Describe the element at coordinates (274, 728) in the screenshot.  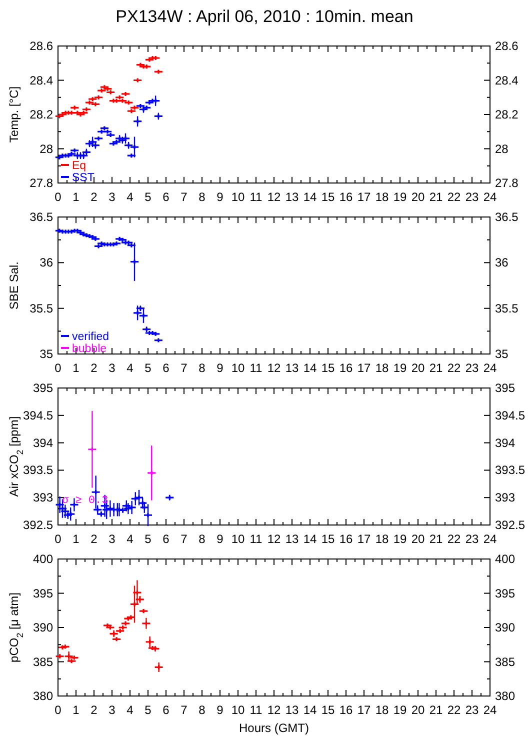
I see `x-axis-title: Hours (GMT)` at that location.